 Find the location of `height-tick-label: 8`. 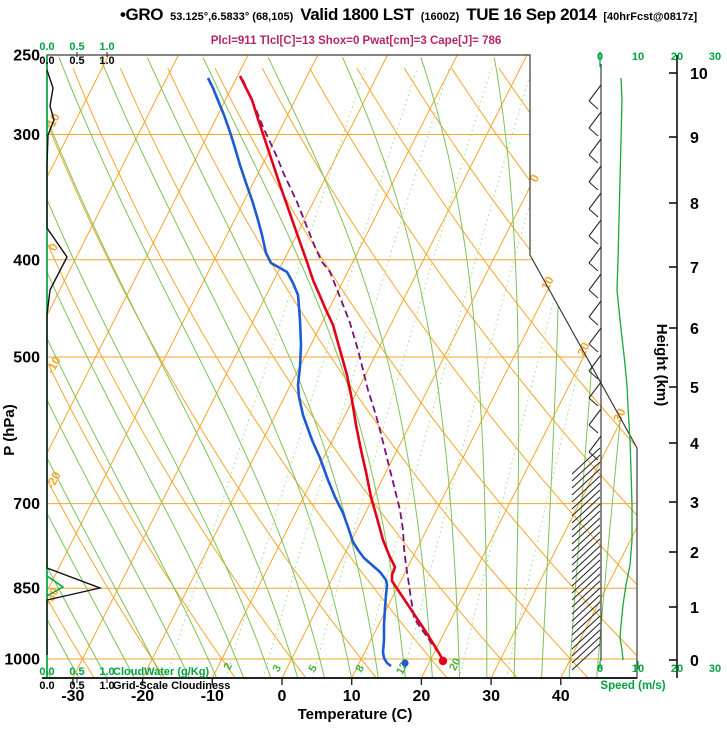

height-tick-label: 8 is located at coordinates (694, 204).